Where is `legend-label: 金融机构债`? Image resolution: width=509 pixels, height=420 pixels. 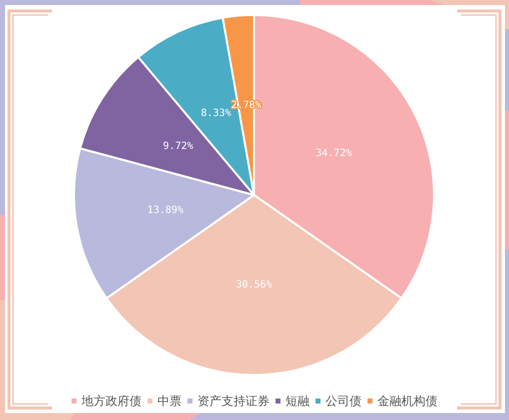 legend-label: 金融机构债 is located at coordinates (408, 401).